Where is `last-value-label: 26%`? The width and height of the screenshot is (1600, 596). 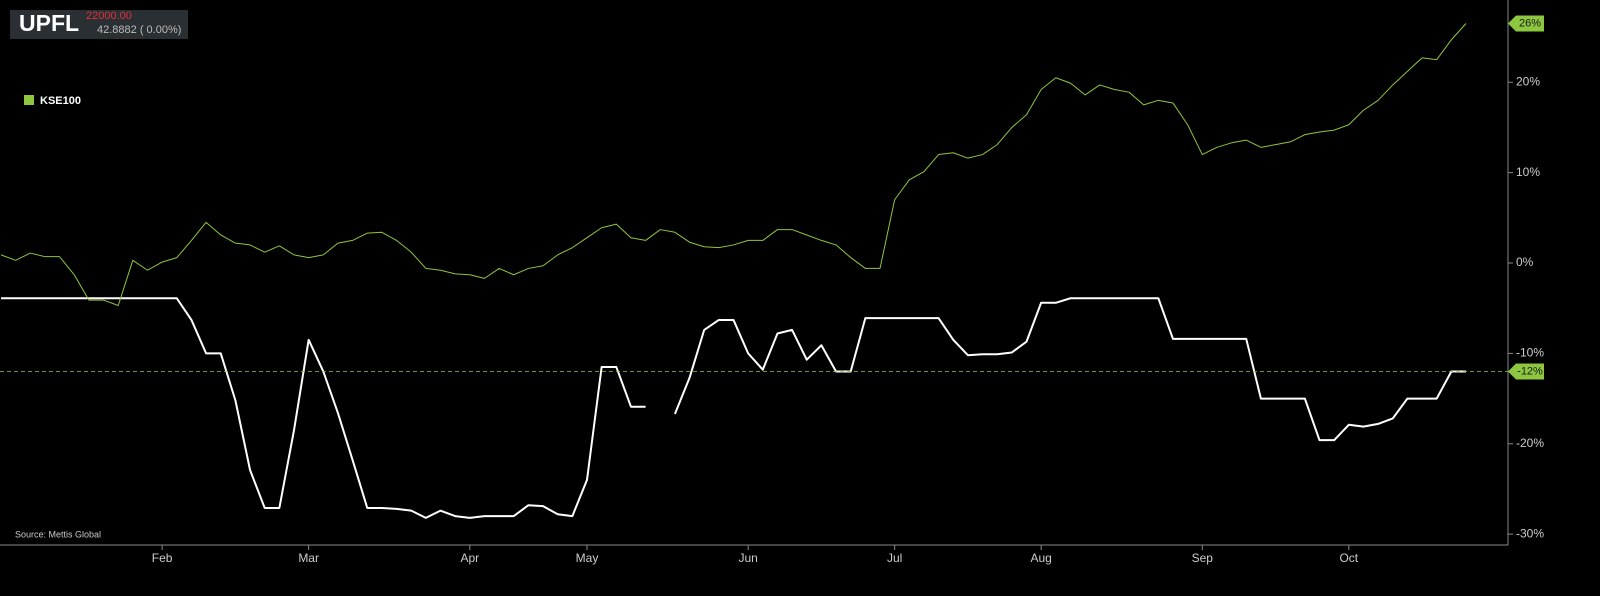 last-value-label: 26% is located at coordinates (1530, 23).